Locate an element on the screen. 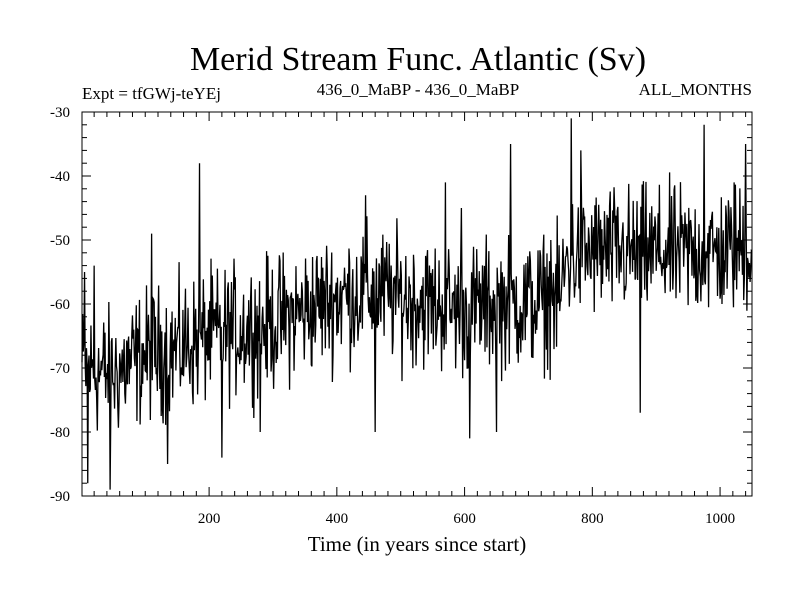  x-axis-label: Time (in years since start) is located at coordinates (417, 544).